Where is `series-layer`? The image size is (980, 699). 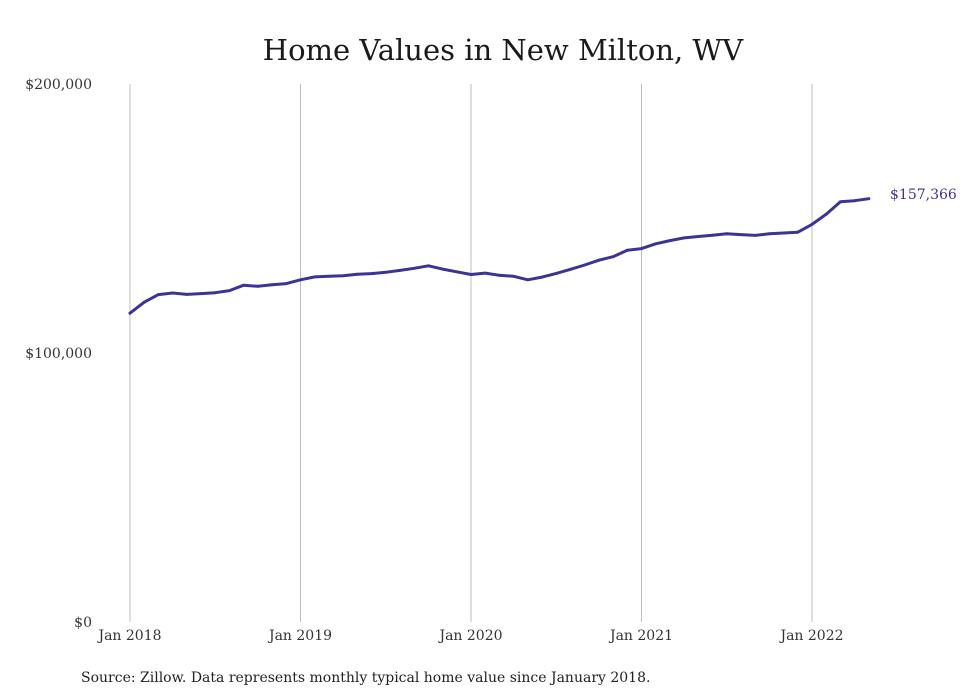 series-layer is located at coordinates (499, 256).